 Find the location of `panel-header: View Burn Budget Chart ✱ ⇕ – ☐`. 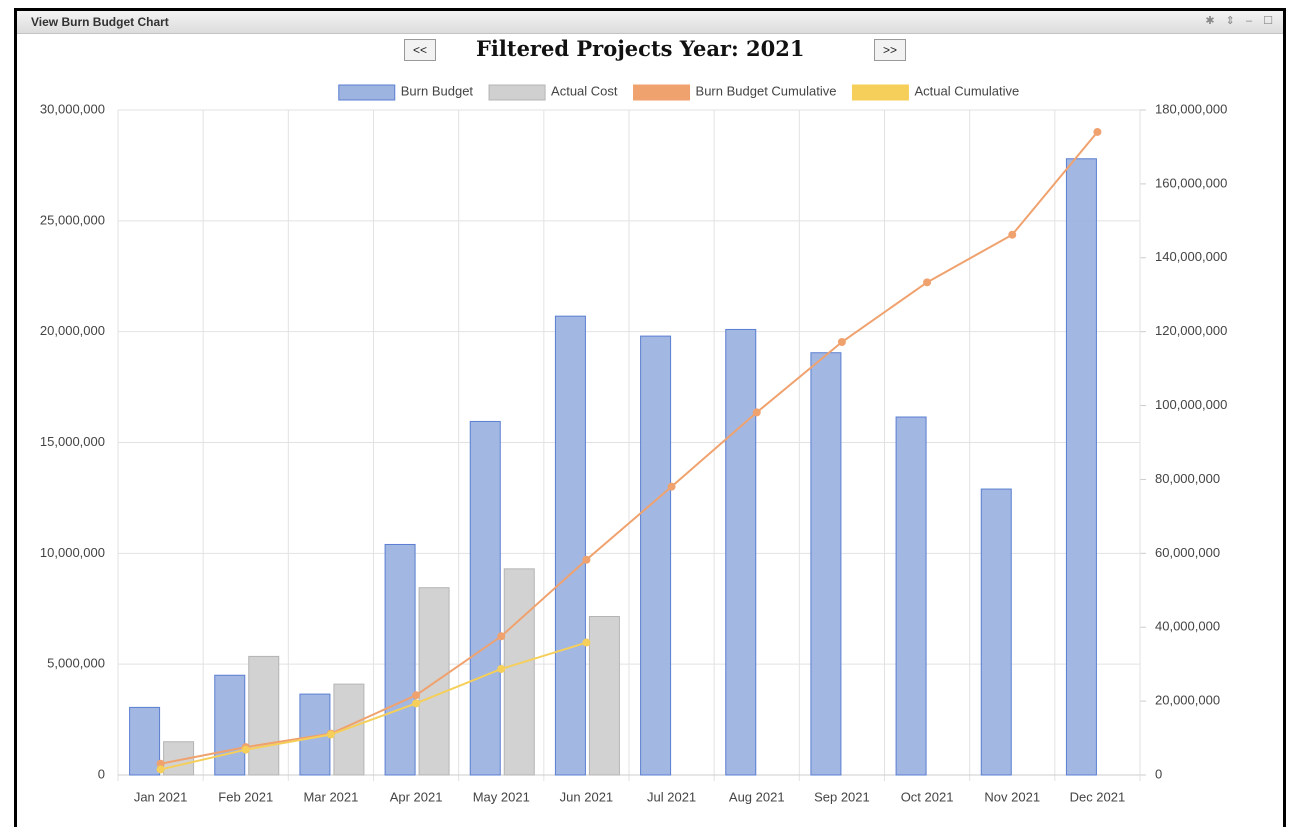

panel-header: View Burn Budget Chart ✱ ⇕ – ☐ is located at coordinates (650, 22).